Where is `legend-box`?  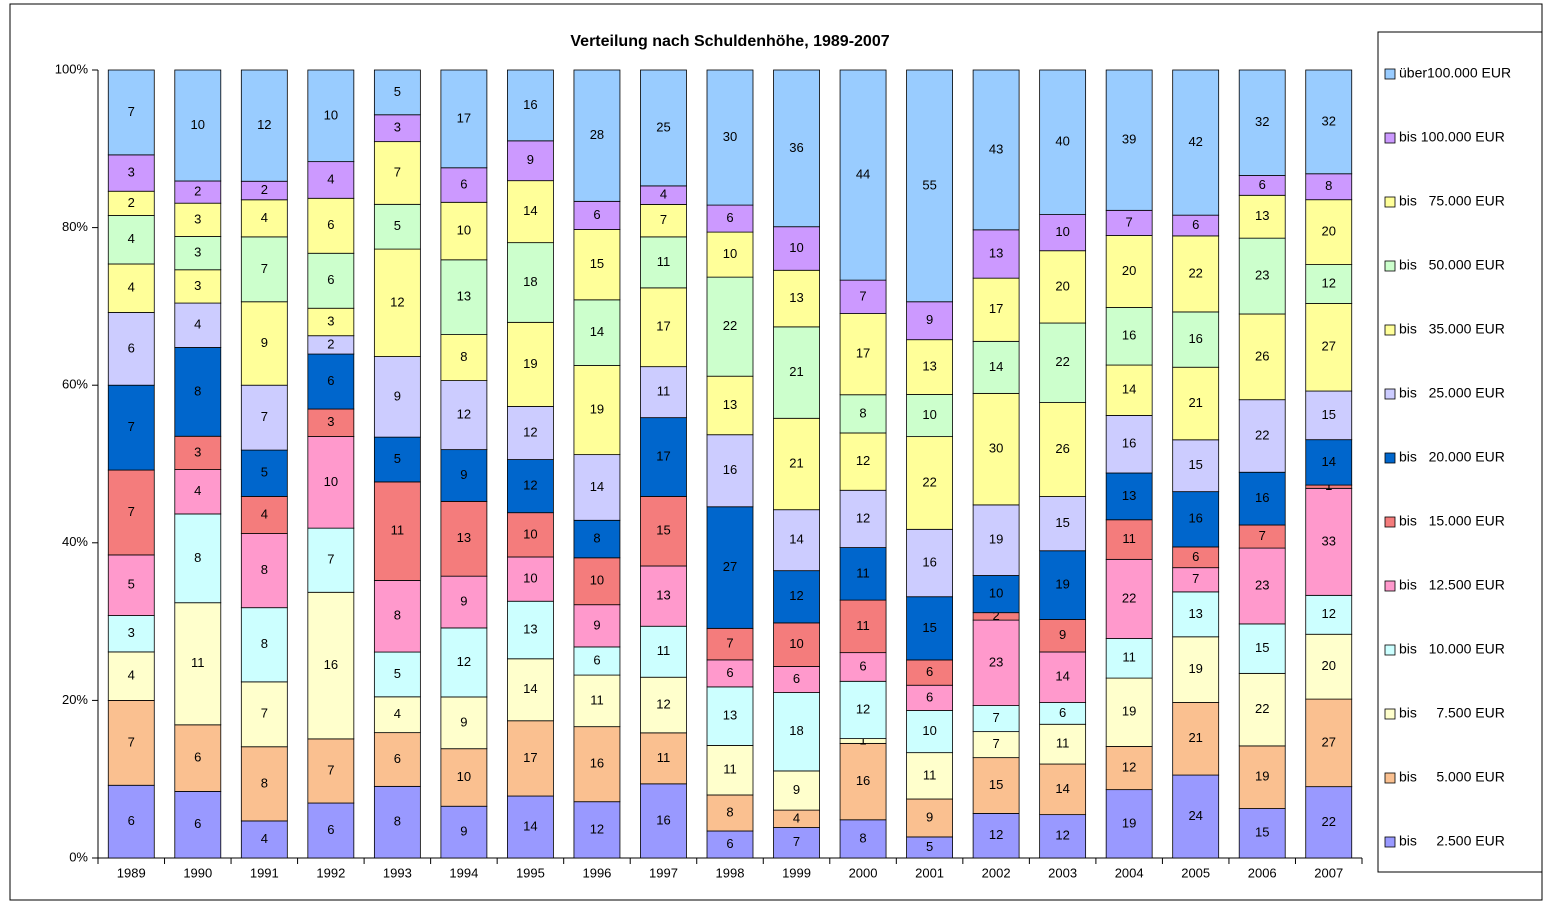
legend-box is located at coordinates (1460, 452).